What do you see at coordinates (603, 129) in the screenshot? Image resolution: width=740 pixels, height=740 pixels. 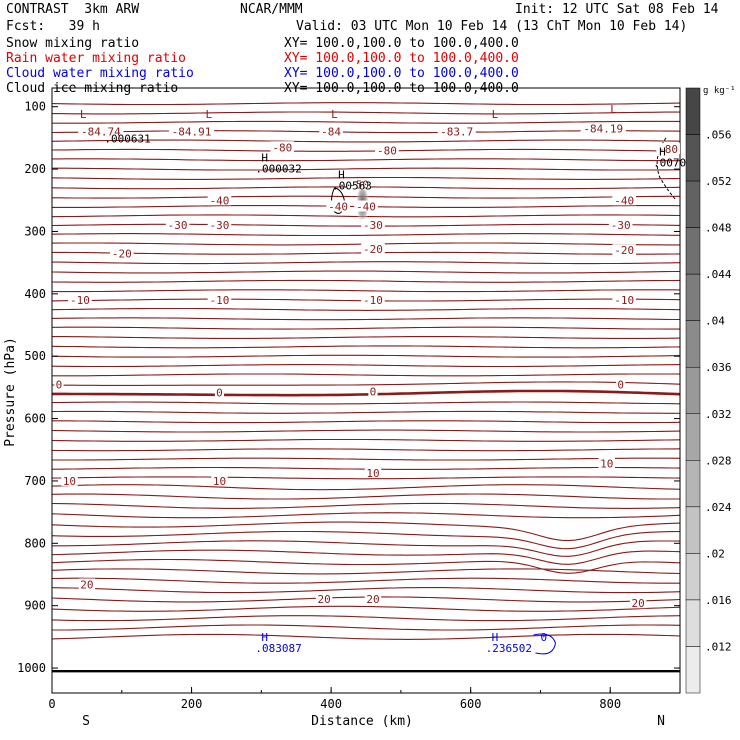 I see `isotherm-label: -84.19` at bounding box center [603, 129].